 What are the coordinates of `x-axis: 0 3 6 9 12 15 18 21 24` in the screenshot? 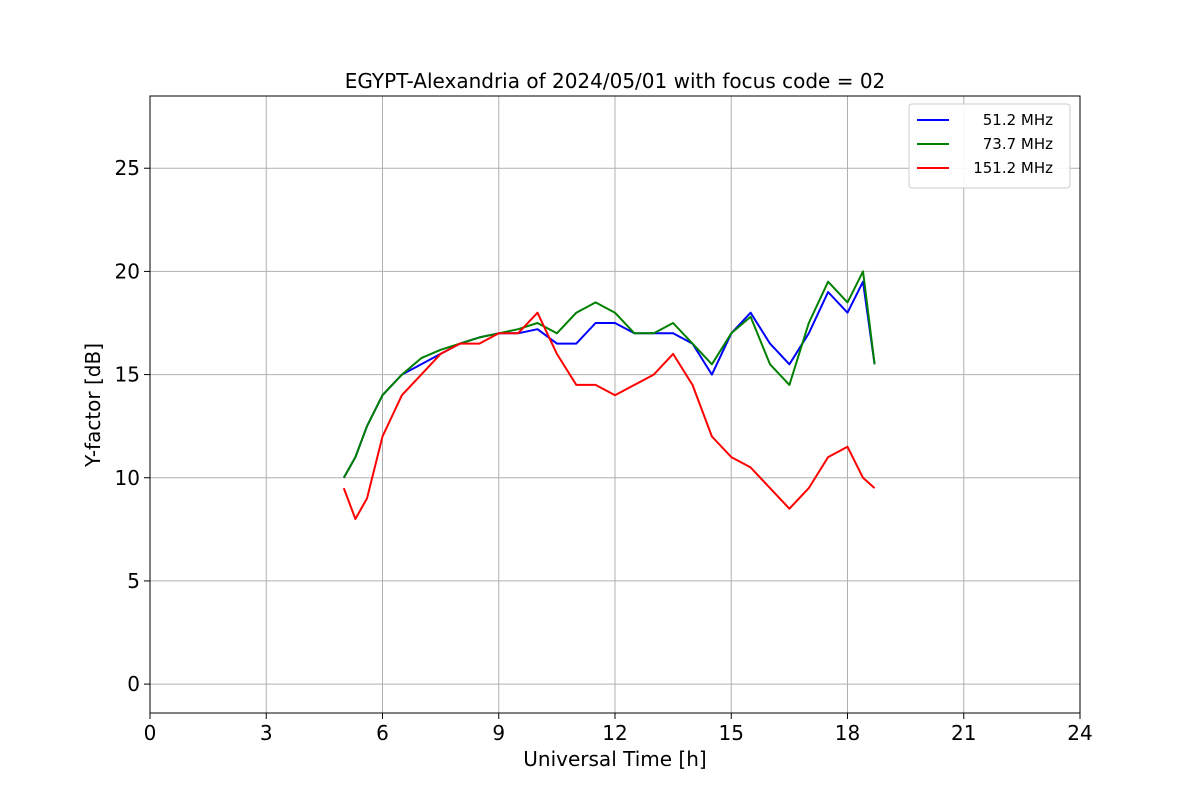 It's located at (618, 729).